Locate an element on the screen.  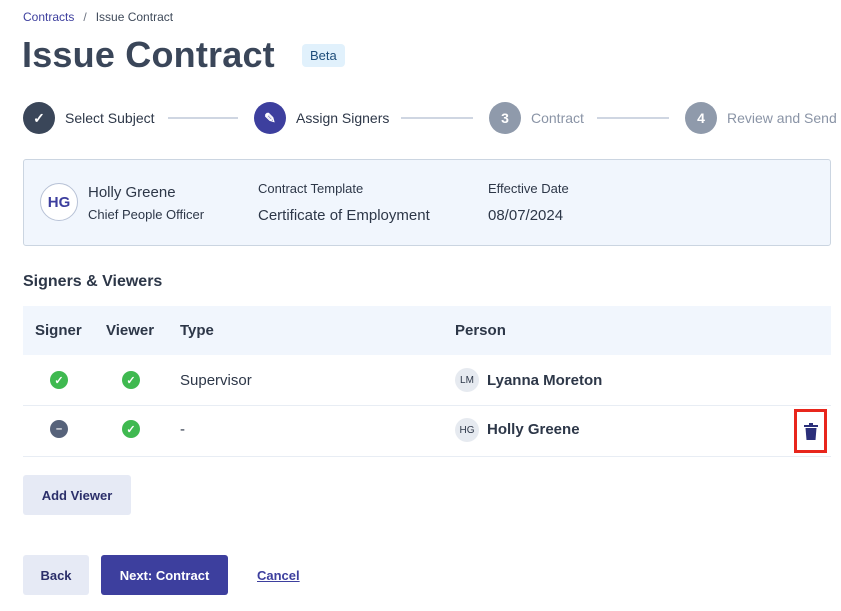
pencil-icon: ✎ is located at coordinates (270, 118).